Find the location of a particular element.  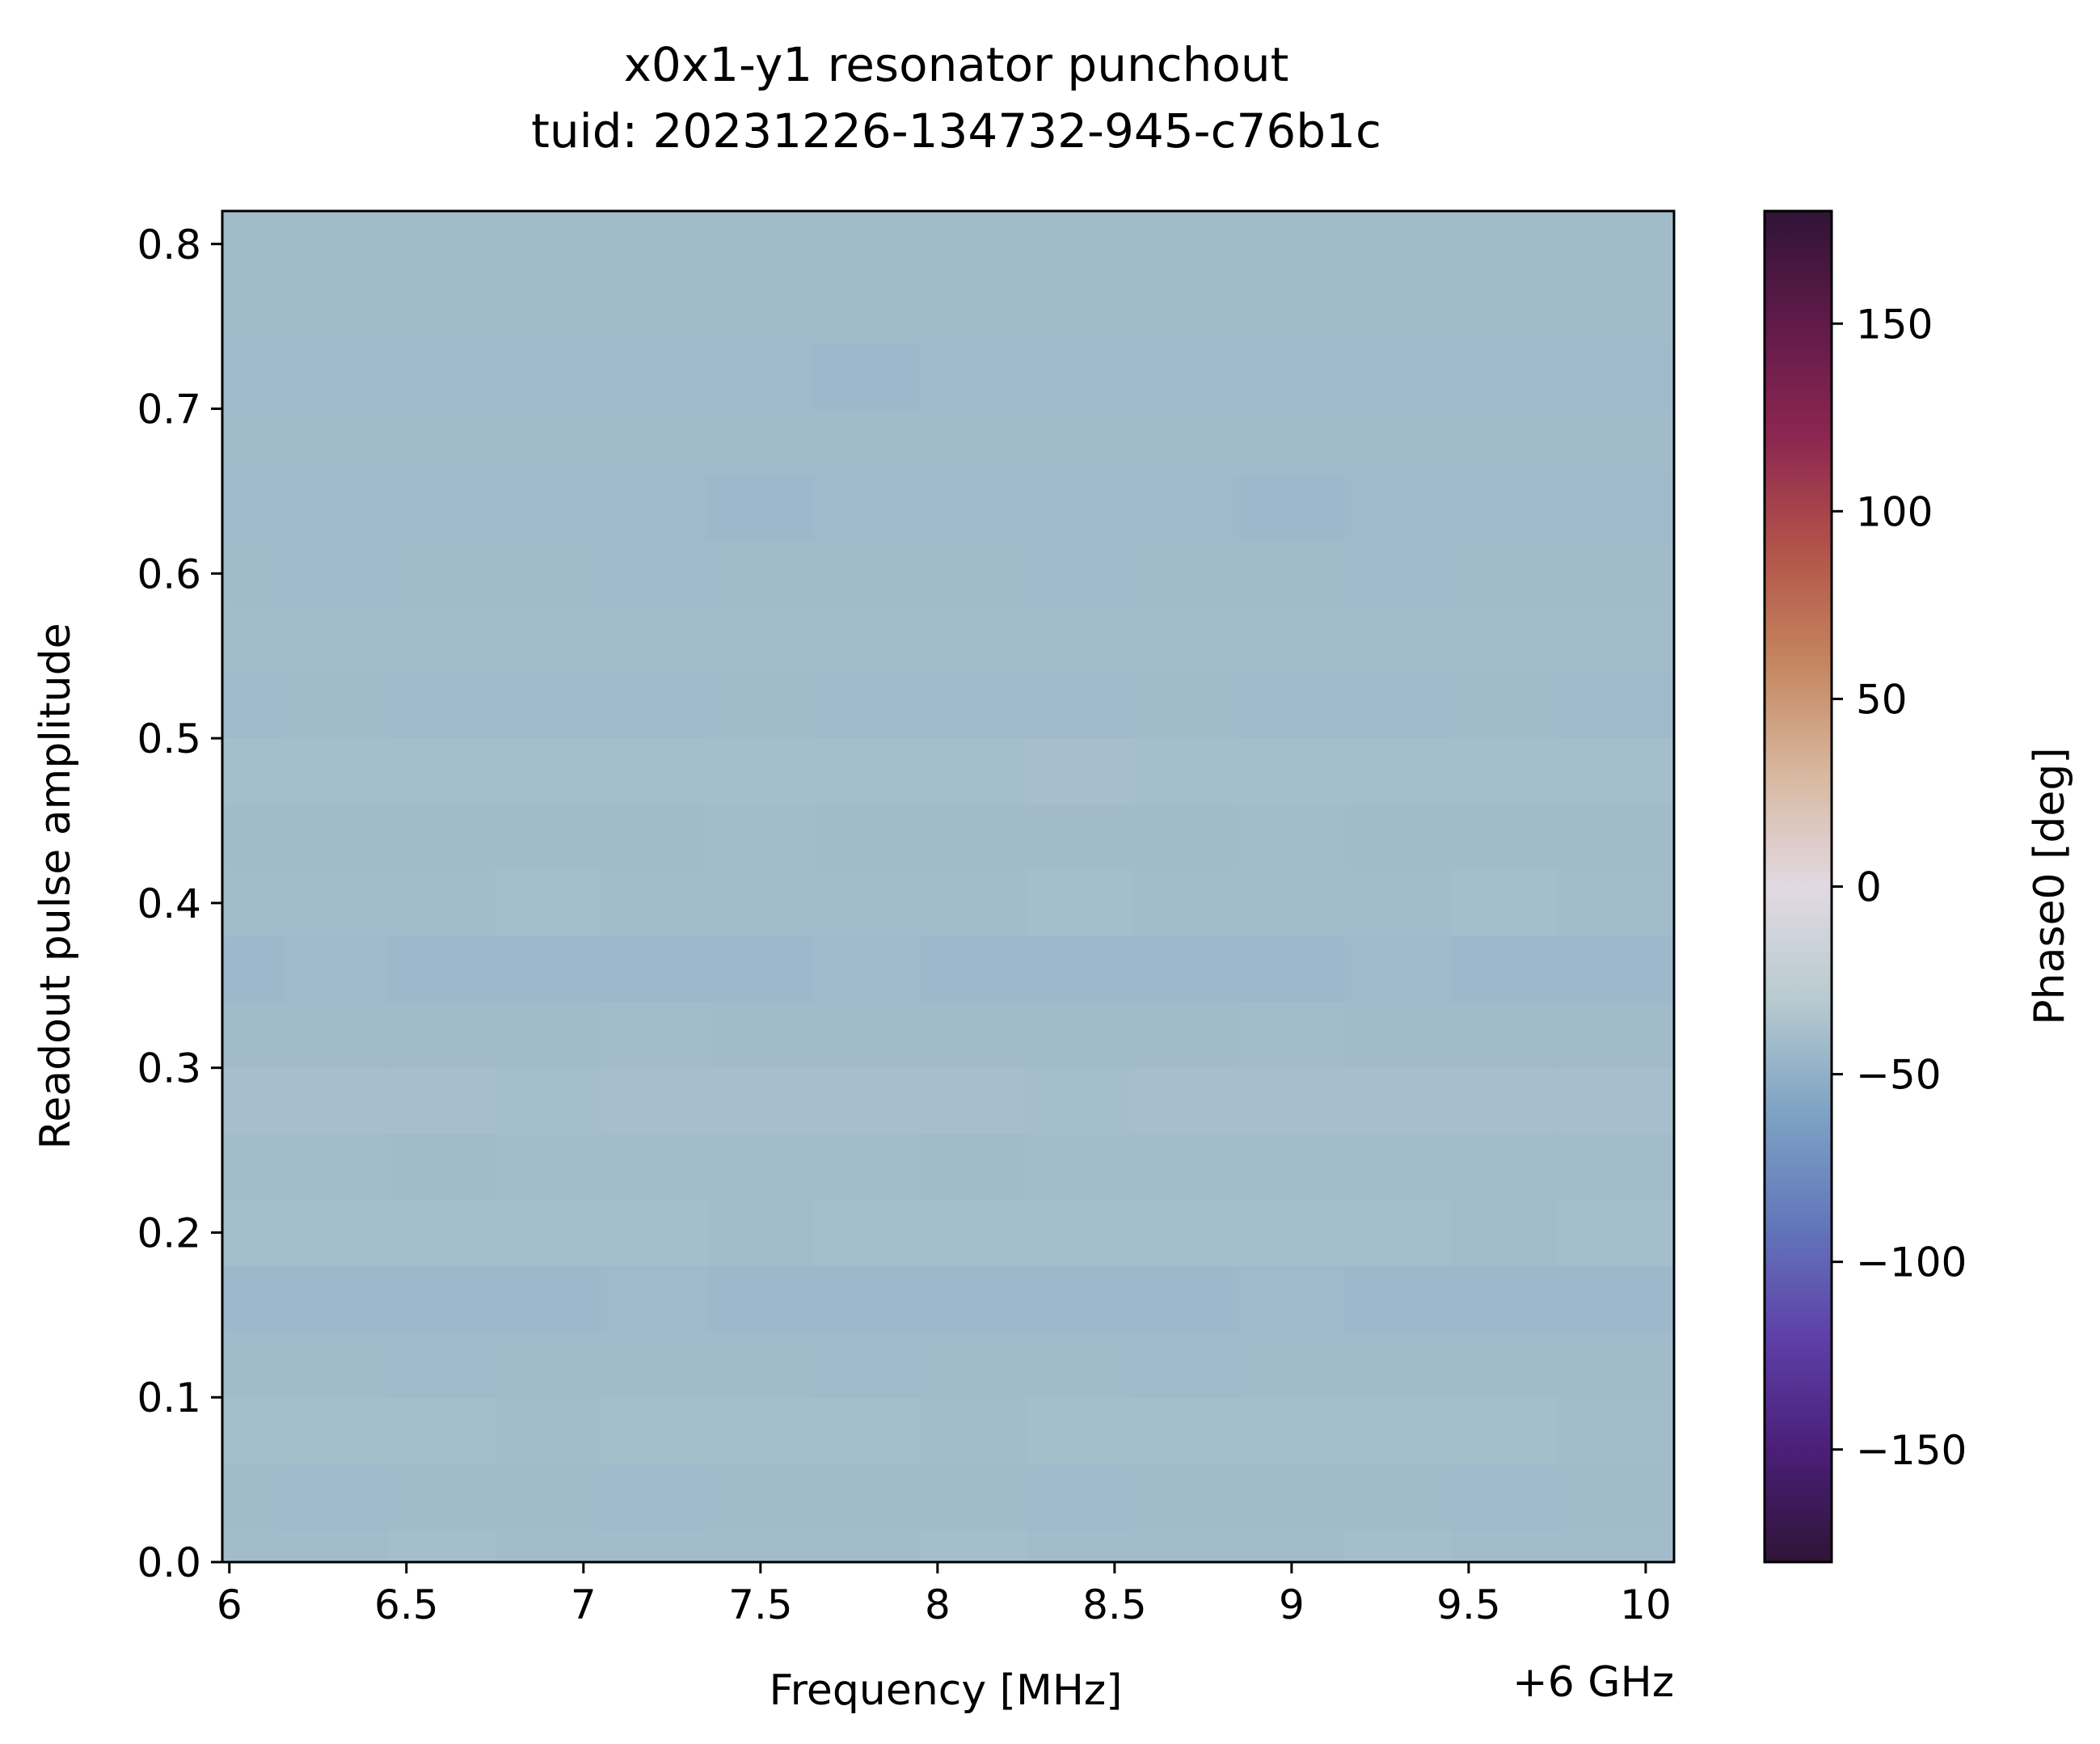

chart-title: x0x1-y1 resonator punchout is located at coordinates (957, 64).